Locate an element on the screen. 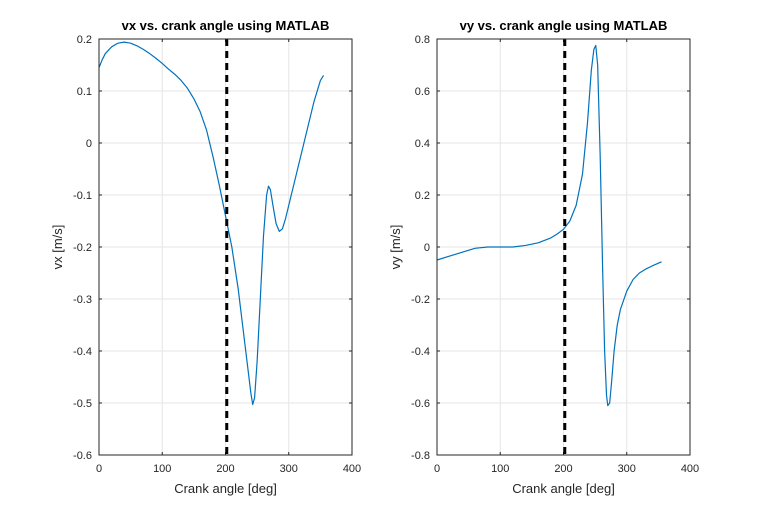 Image resolution: width=767 pixels, height=510 pixels. vy-x-tick-label: 400 is located at coordinates (690, 469).